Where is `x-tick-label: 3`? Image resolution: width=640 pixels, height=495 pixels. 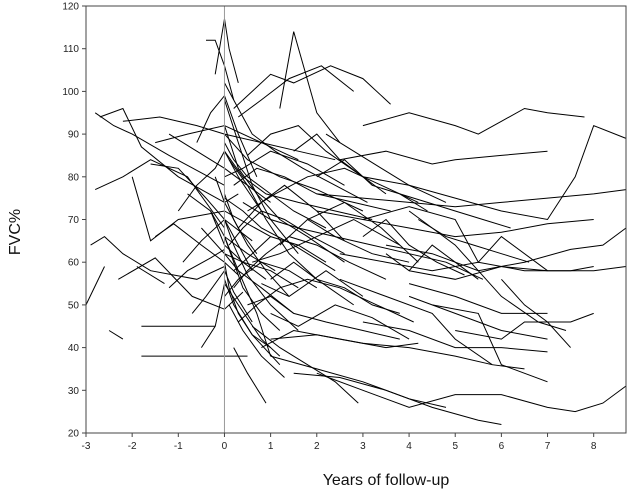
x-tick-label: 3 is located at coordinates (363, 446).